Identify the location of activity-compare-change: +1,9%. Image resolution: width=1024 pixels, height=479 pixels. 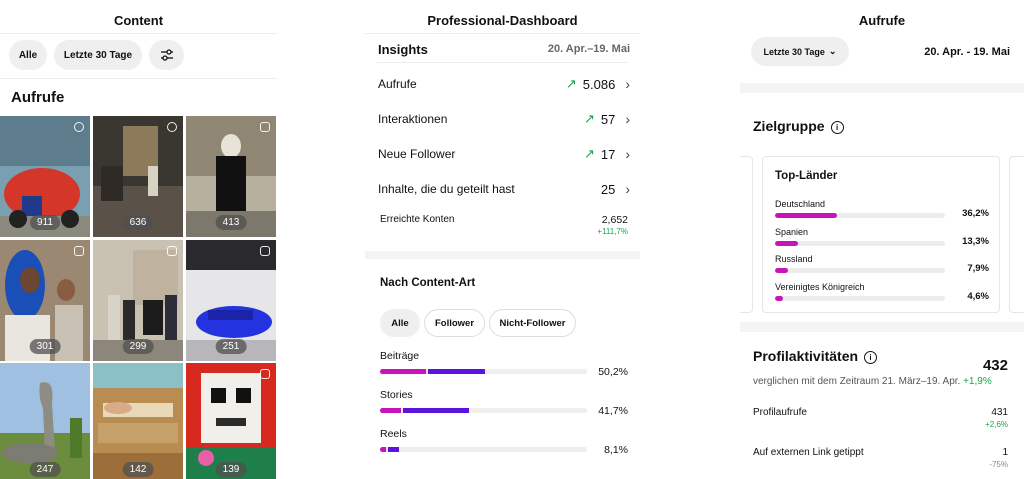
(977, 381).